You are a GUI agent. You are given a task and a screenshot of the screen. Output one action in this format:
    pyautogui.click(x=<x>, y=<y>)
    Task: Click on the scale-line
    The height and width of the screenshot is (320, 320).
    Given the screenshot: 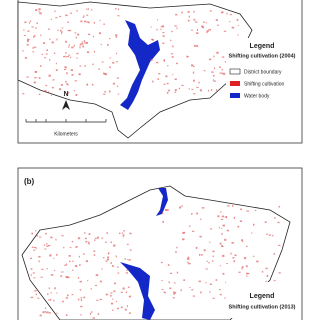 What is the action you would take?
    pyautogui.click(x=66, y=121)
    